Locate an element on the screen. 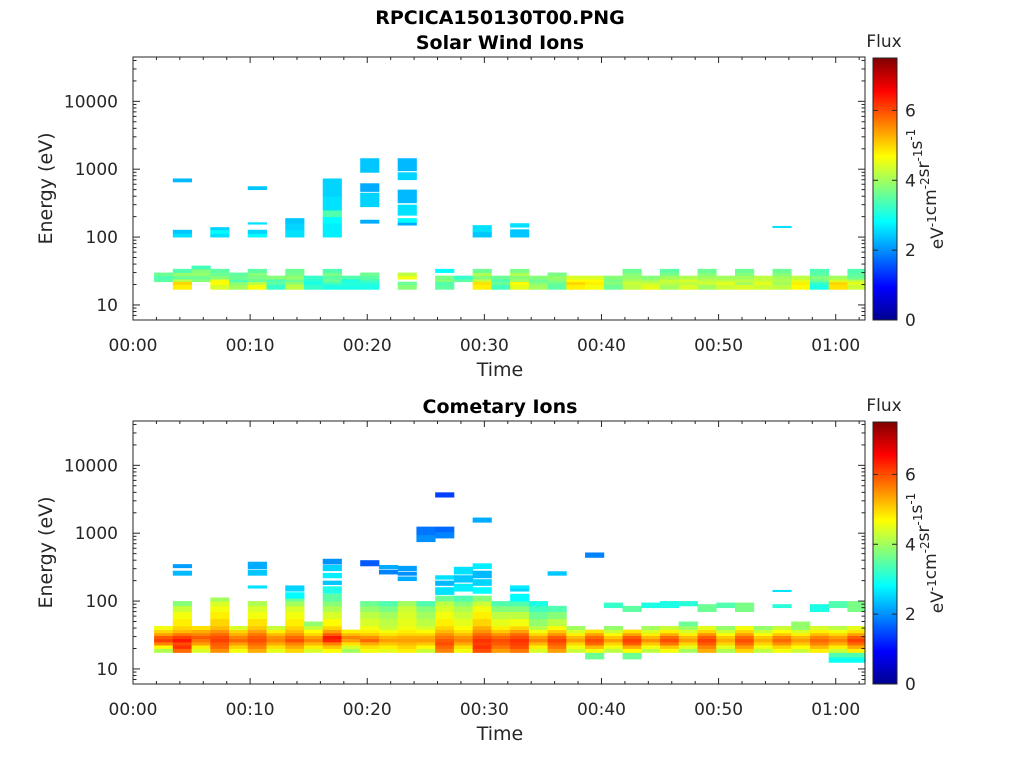  panel-title: Solar Wind Ions is located at coordinates (500, 43).